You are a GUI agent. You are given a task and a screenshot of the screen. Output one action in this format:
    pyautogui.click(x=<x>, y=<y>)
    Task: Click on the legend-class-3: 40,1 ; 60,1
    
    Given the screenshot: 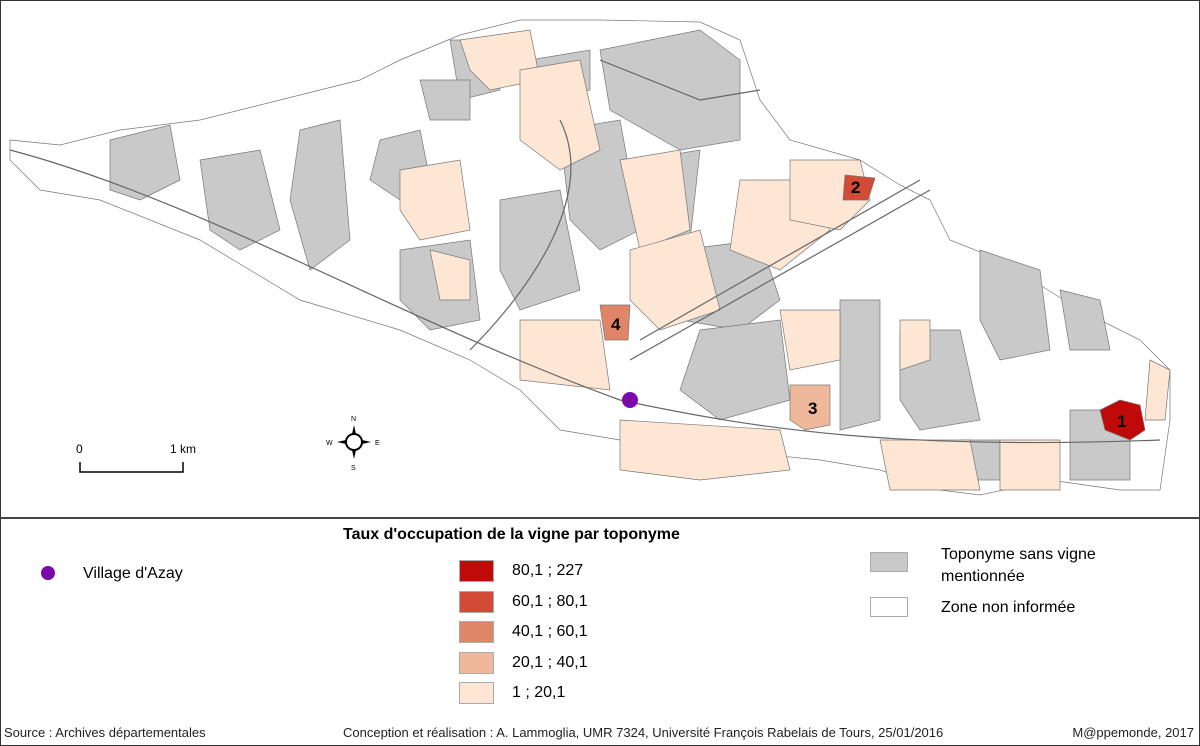 What is the action you would take?
    pyautogui.click(x=550, y=631)
    